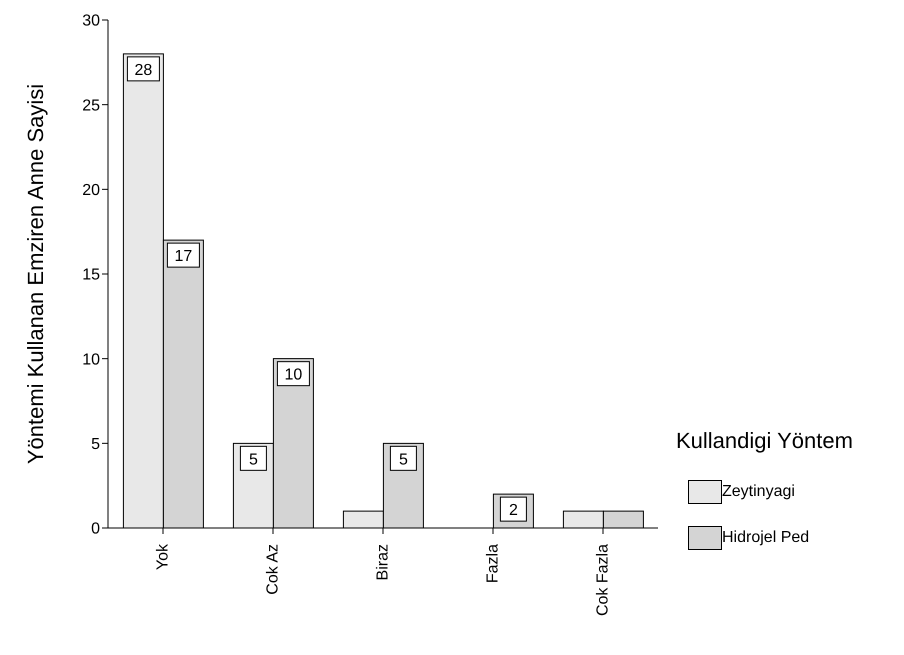  I want to click on x-tick-label: Yok, so click(163, 556).